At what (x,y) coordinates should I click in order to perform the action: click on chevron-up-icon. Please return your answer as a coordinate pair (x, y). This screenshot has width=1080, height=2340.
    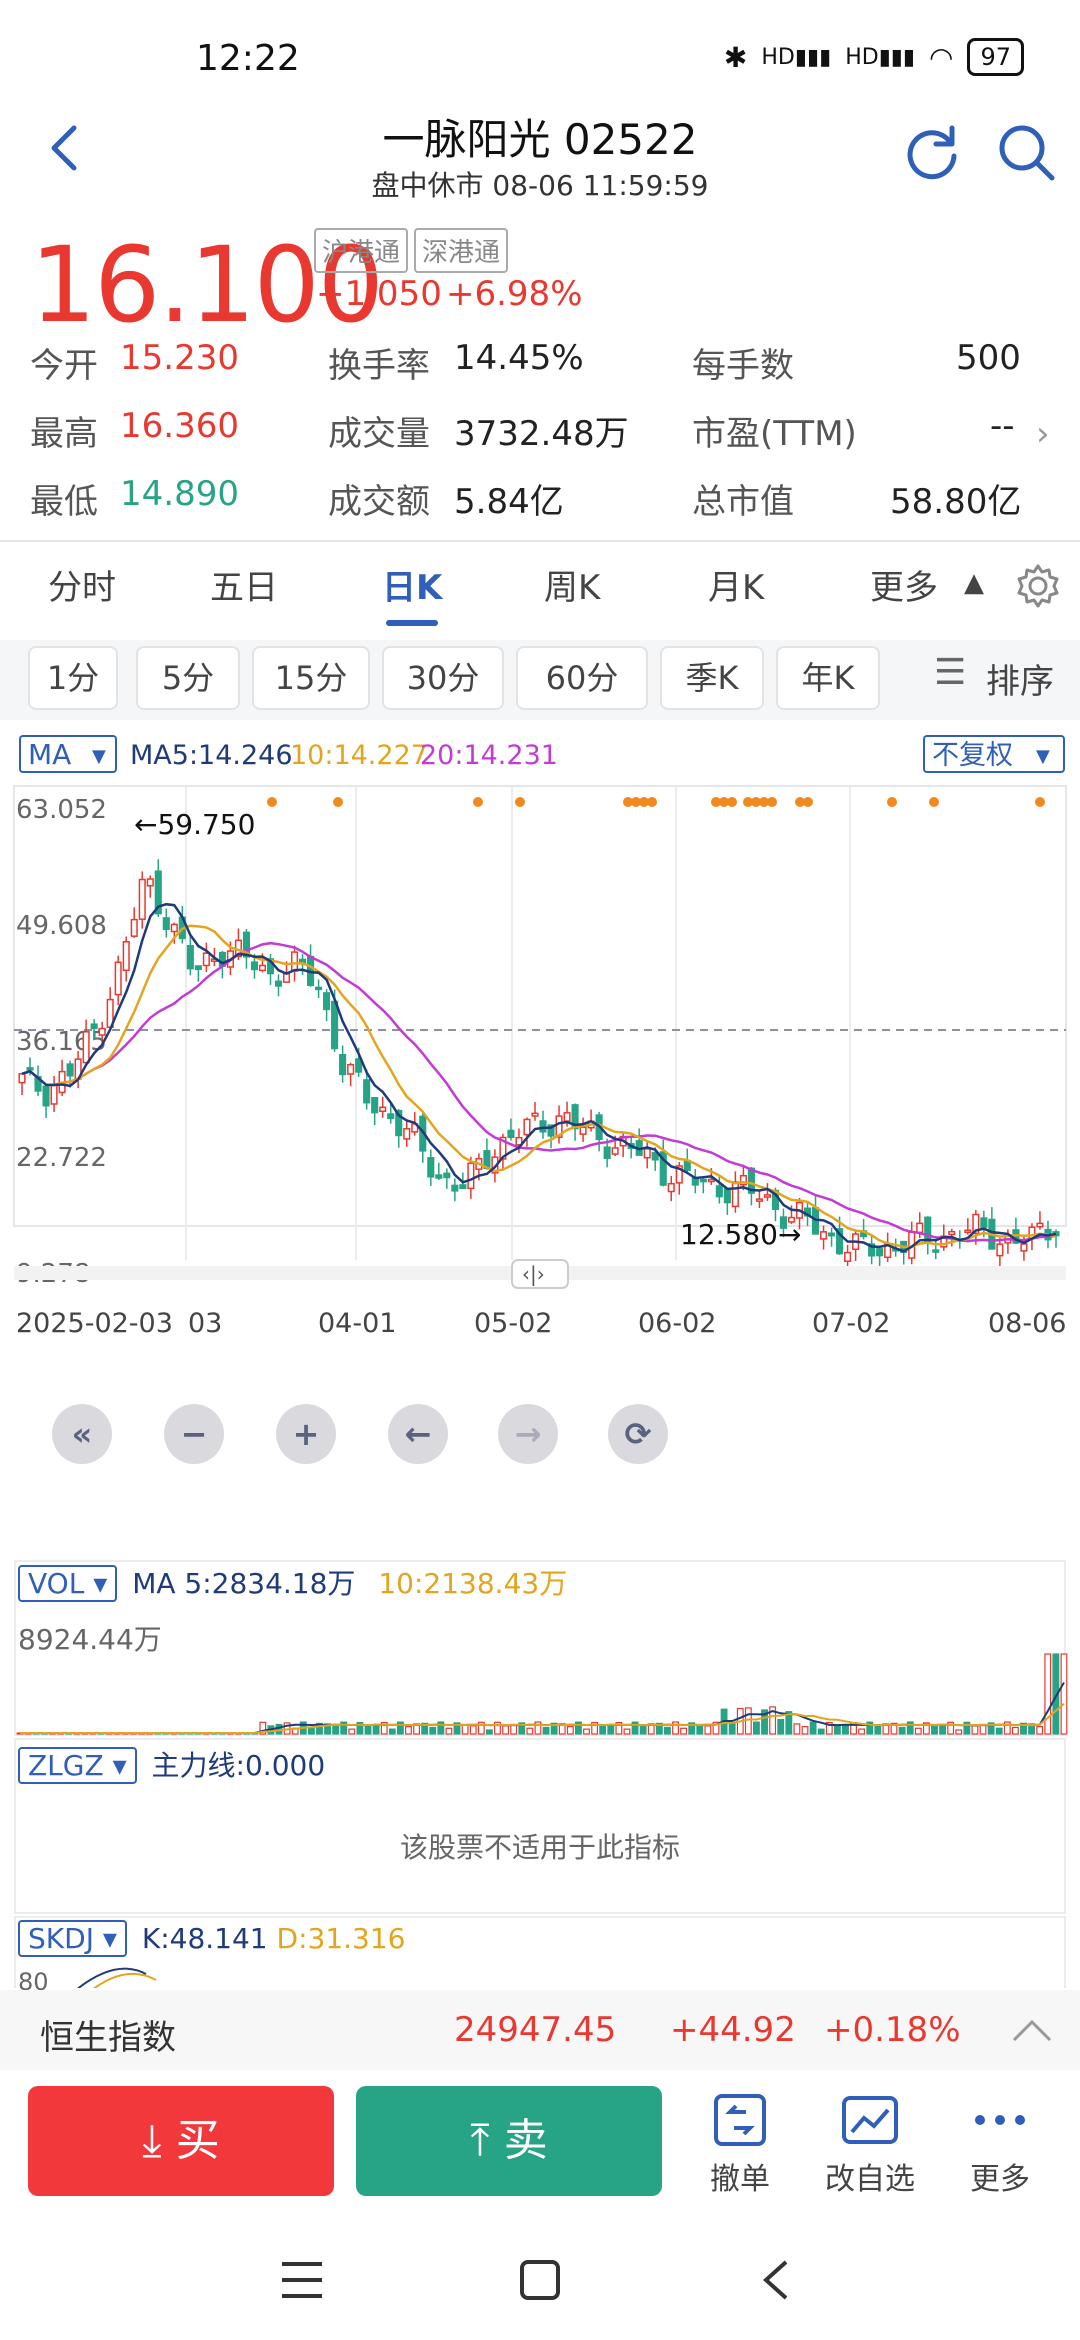
    Looking at the image, I should click on (1032, 2030).